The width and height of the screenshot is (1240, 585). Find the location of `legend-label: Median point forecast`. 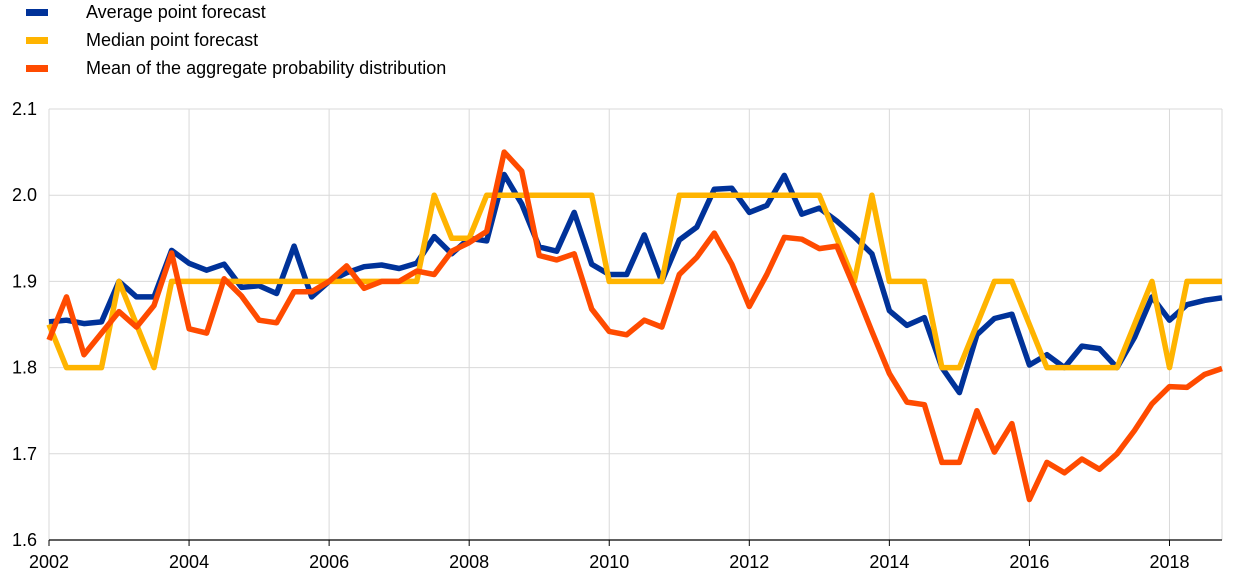

legend-label: Median point forecast is located at coordinates (172, 40).